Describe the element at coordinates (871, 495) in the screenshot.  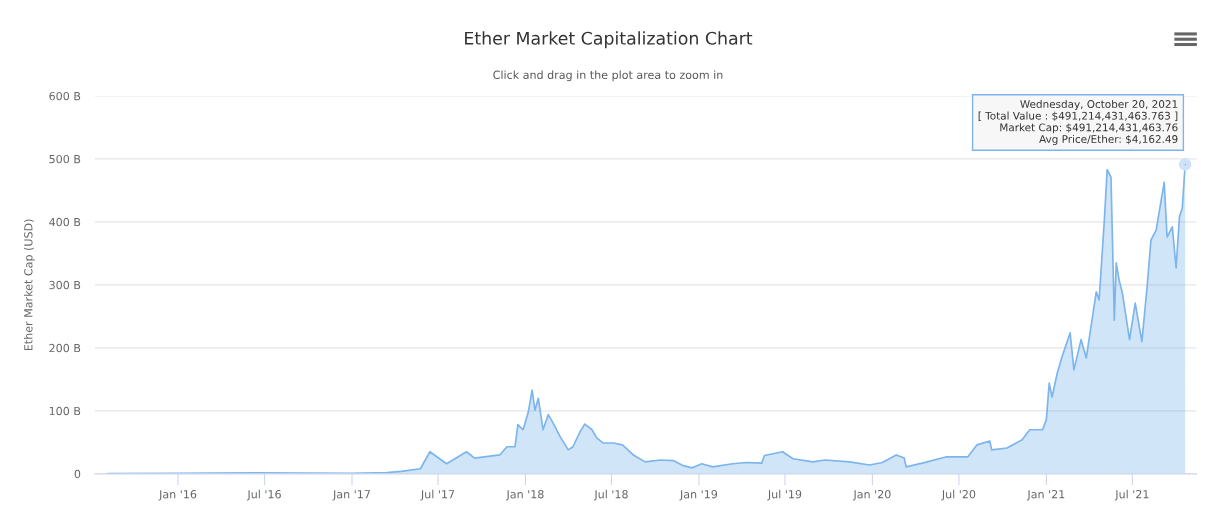
I see `x-tick-label: Jan '20` at that location.